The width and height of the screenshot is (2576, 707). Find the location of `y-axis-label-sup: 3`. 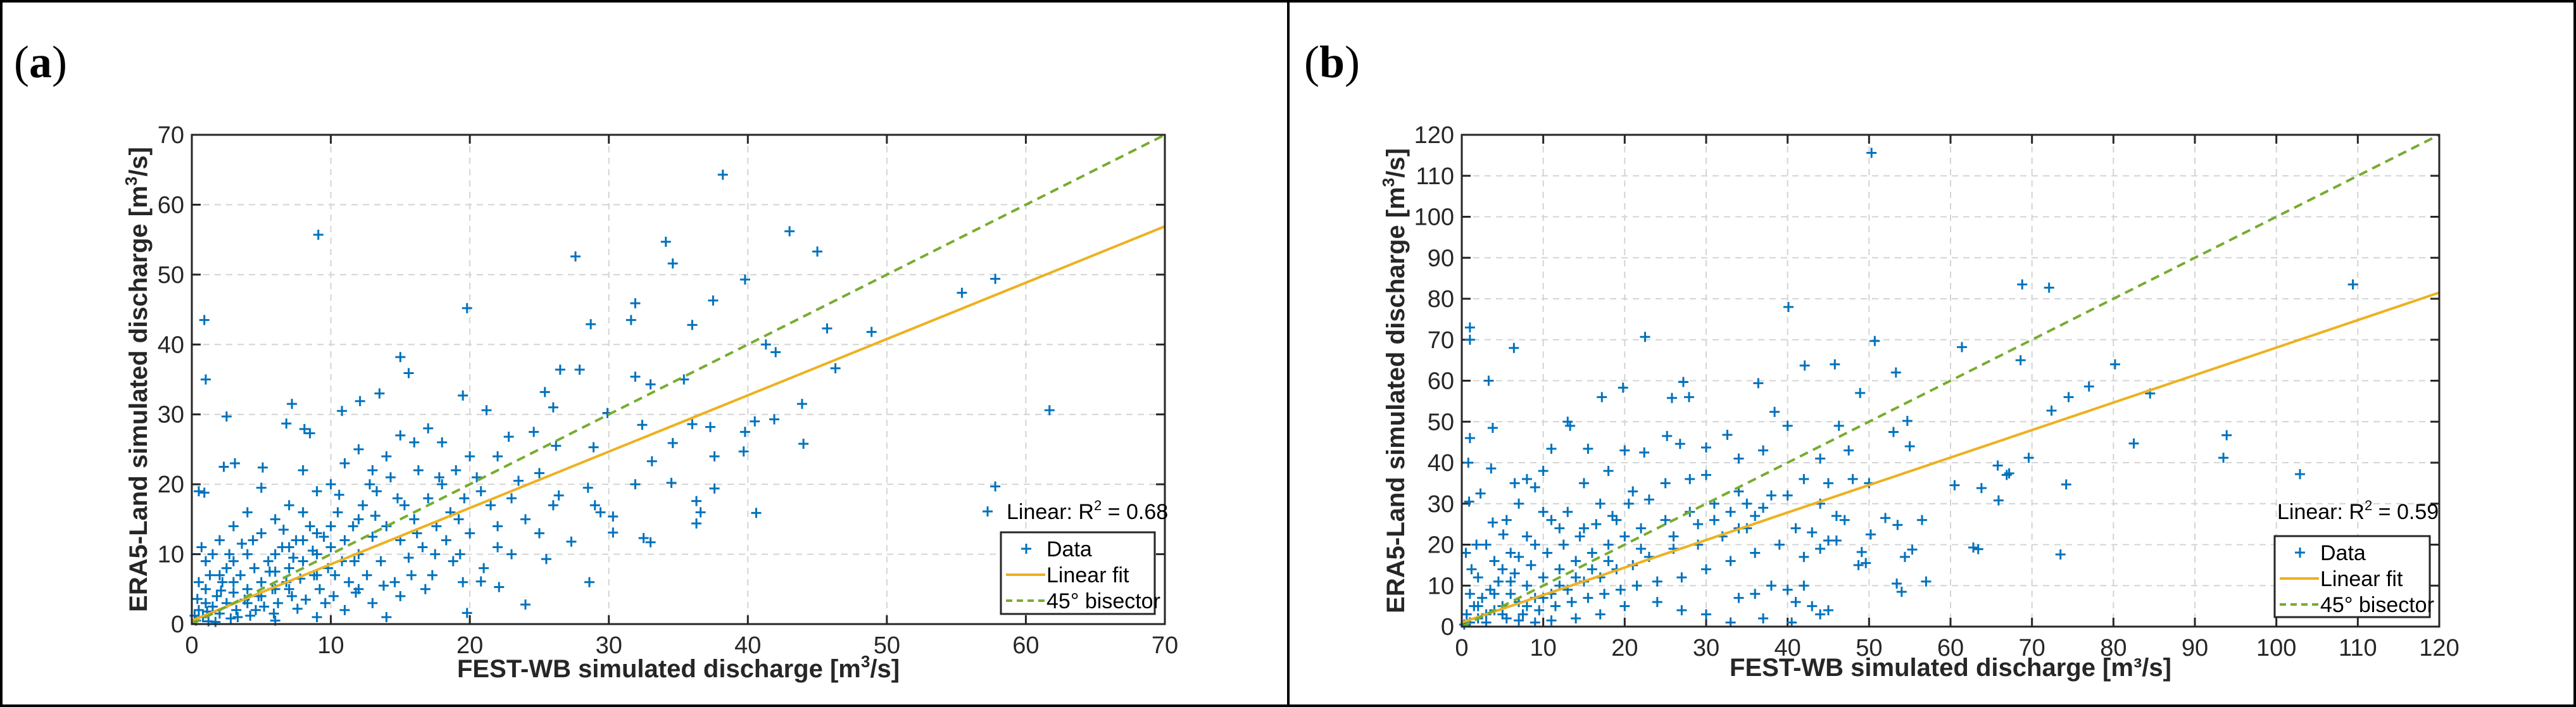

y-axis-label-sup: 3 is located at coordinates (131, 181).